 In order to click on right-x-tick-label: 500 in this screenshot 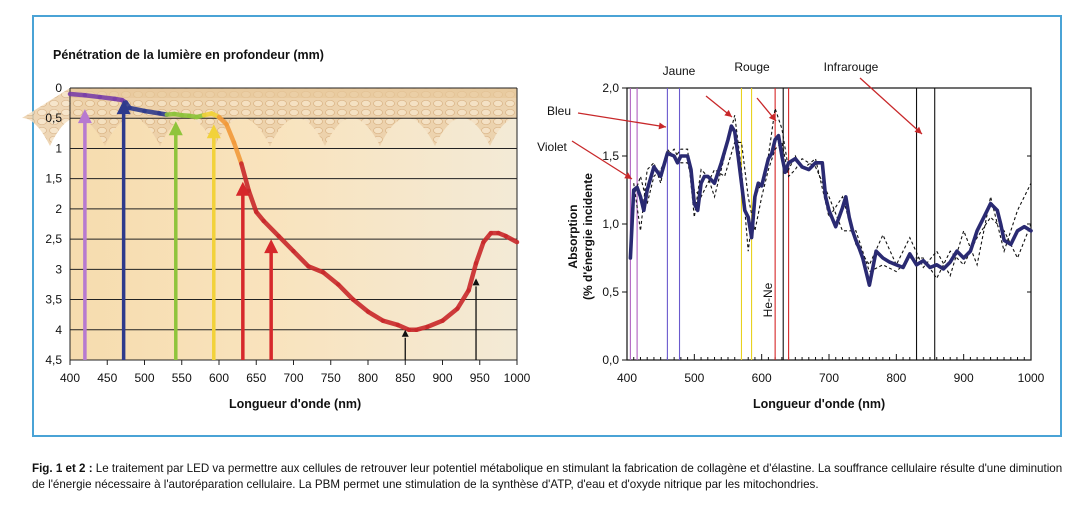, I will do `click(694, 378)`.